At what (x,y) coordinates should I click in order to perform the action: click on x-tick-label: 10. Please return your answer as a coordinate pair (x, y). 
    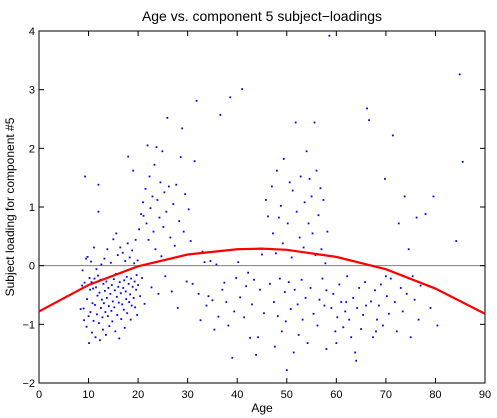
    Looking at the image, I should click on (88, 395).